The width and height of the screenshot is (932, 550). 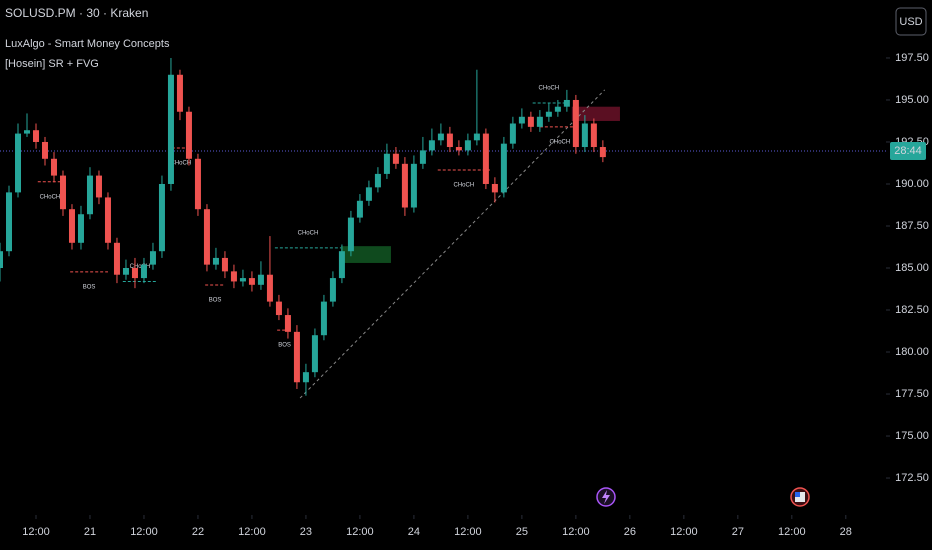 I want to click on x-tick-label: 25, so click(x=522, y=532).